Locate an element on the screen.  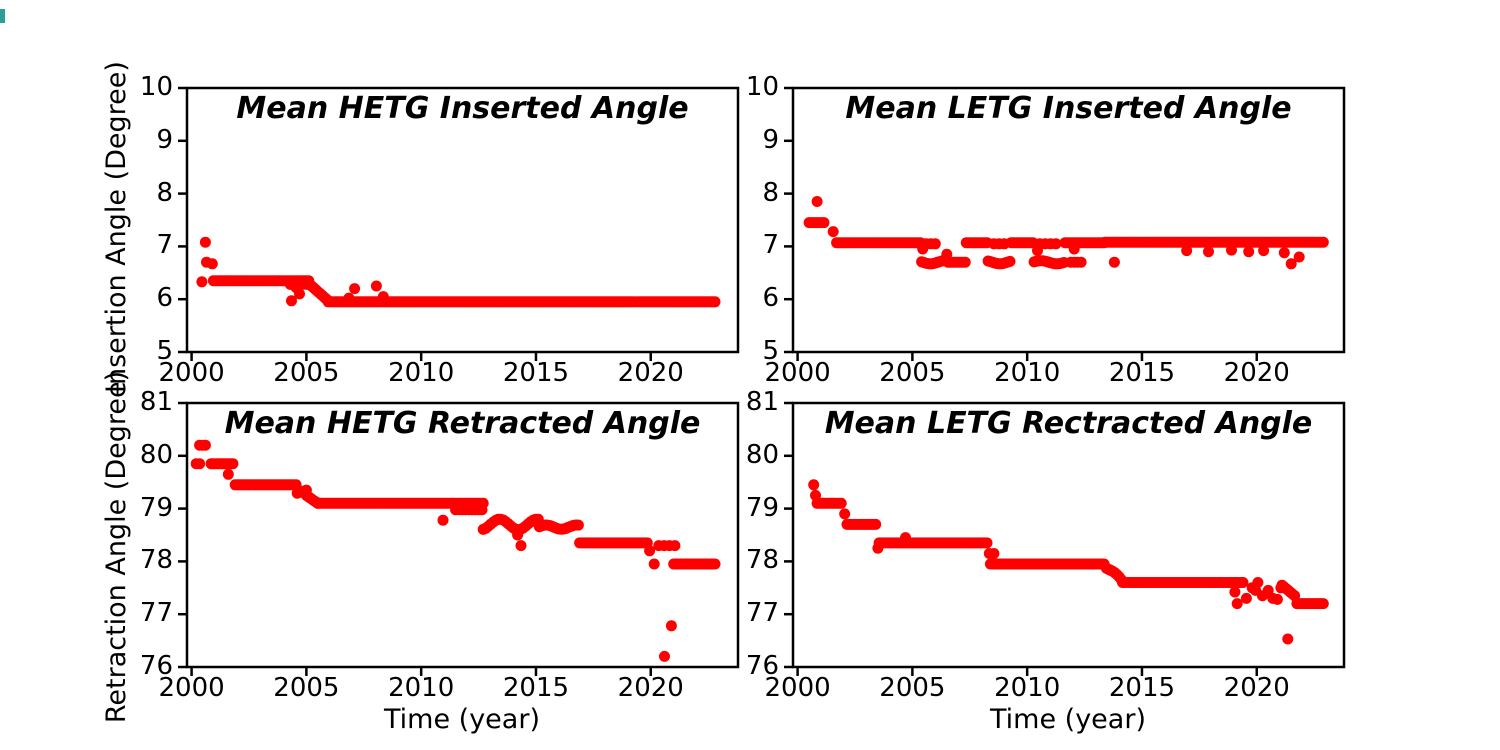
y-tick-label: 9 is located at coordinates (164, 139).